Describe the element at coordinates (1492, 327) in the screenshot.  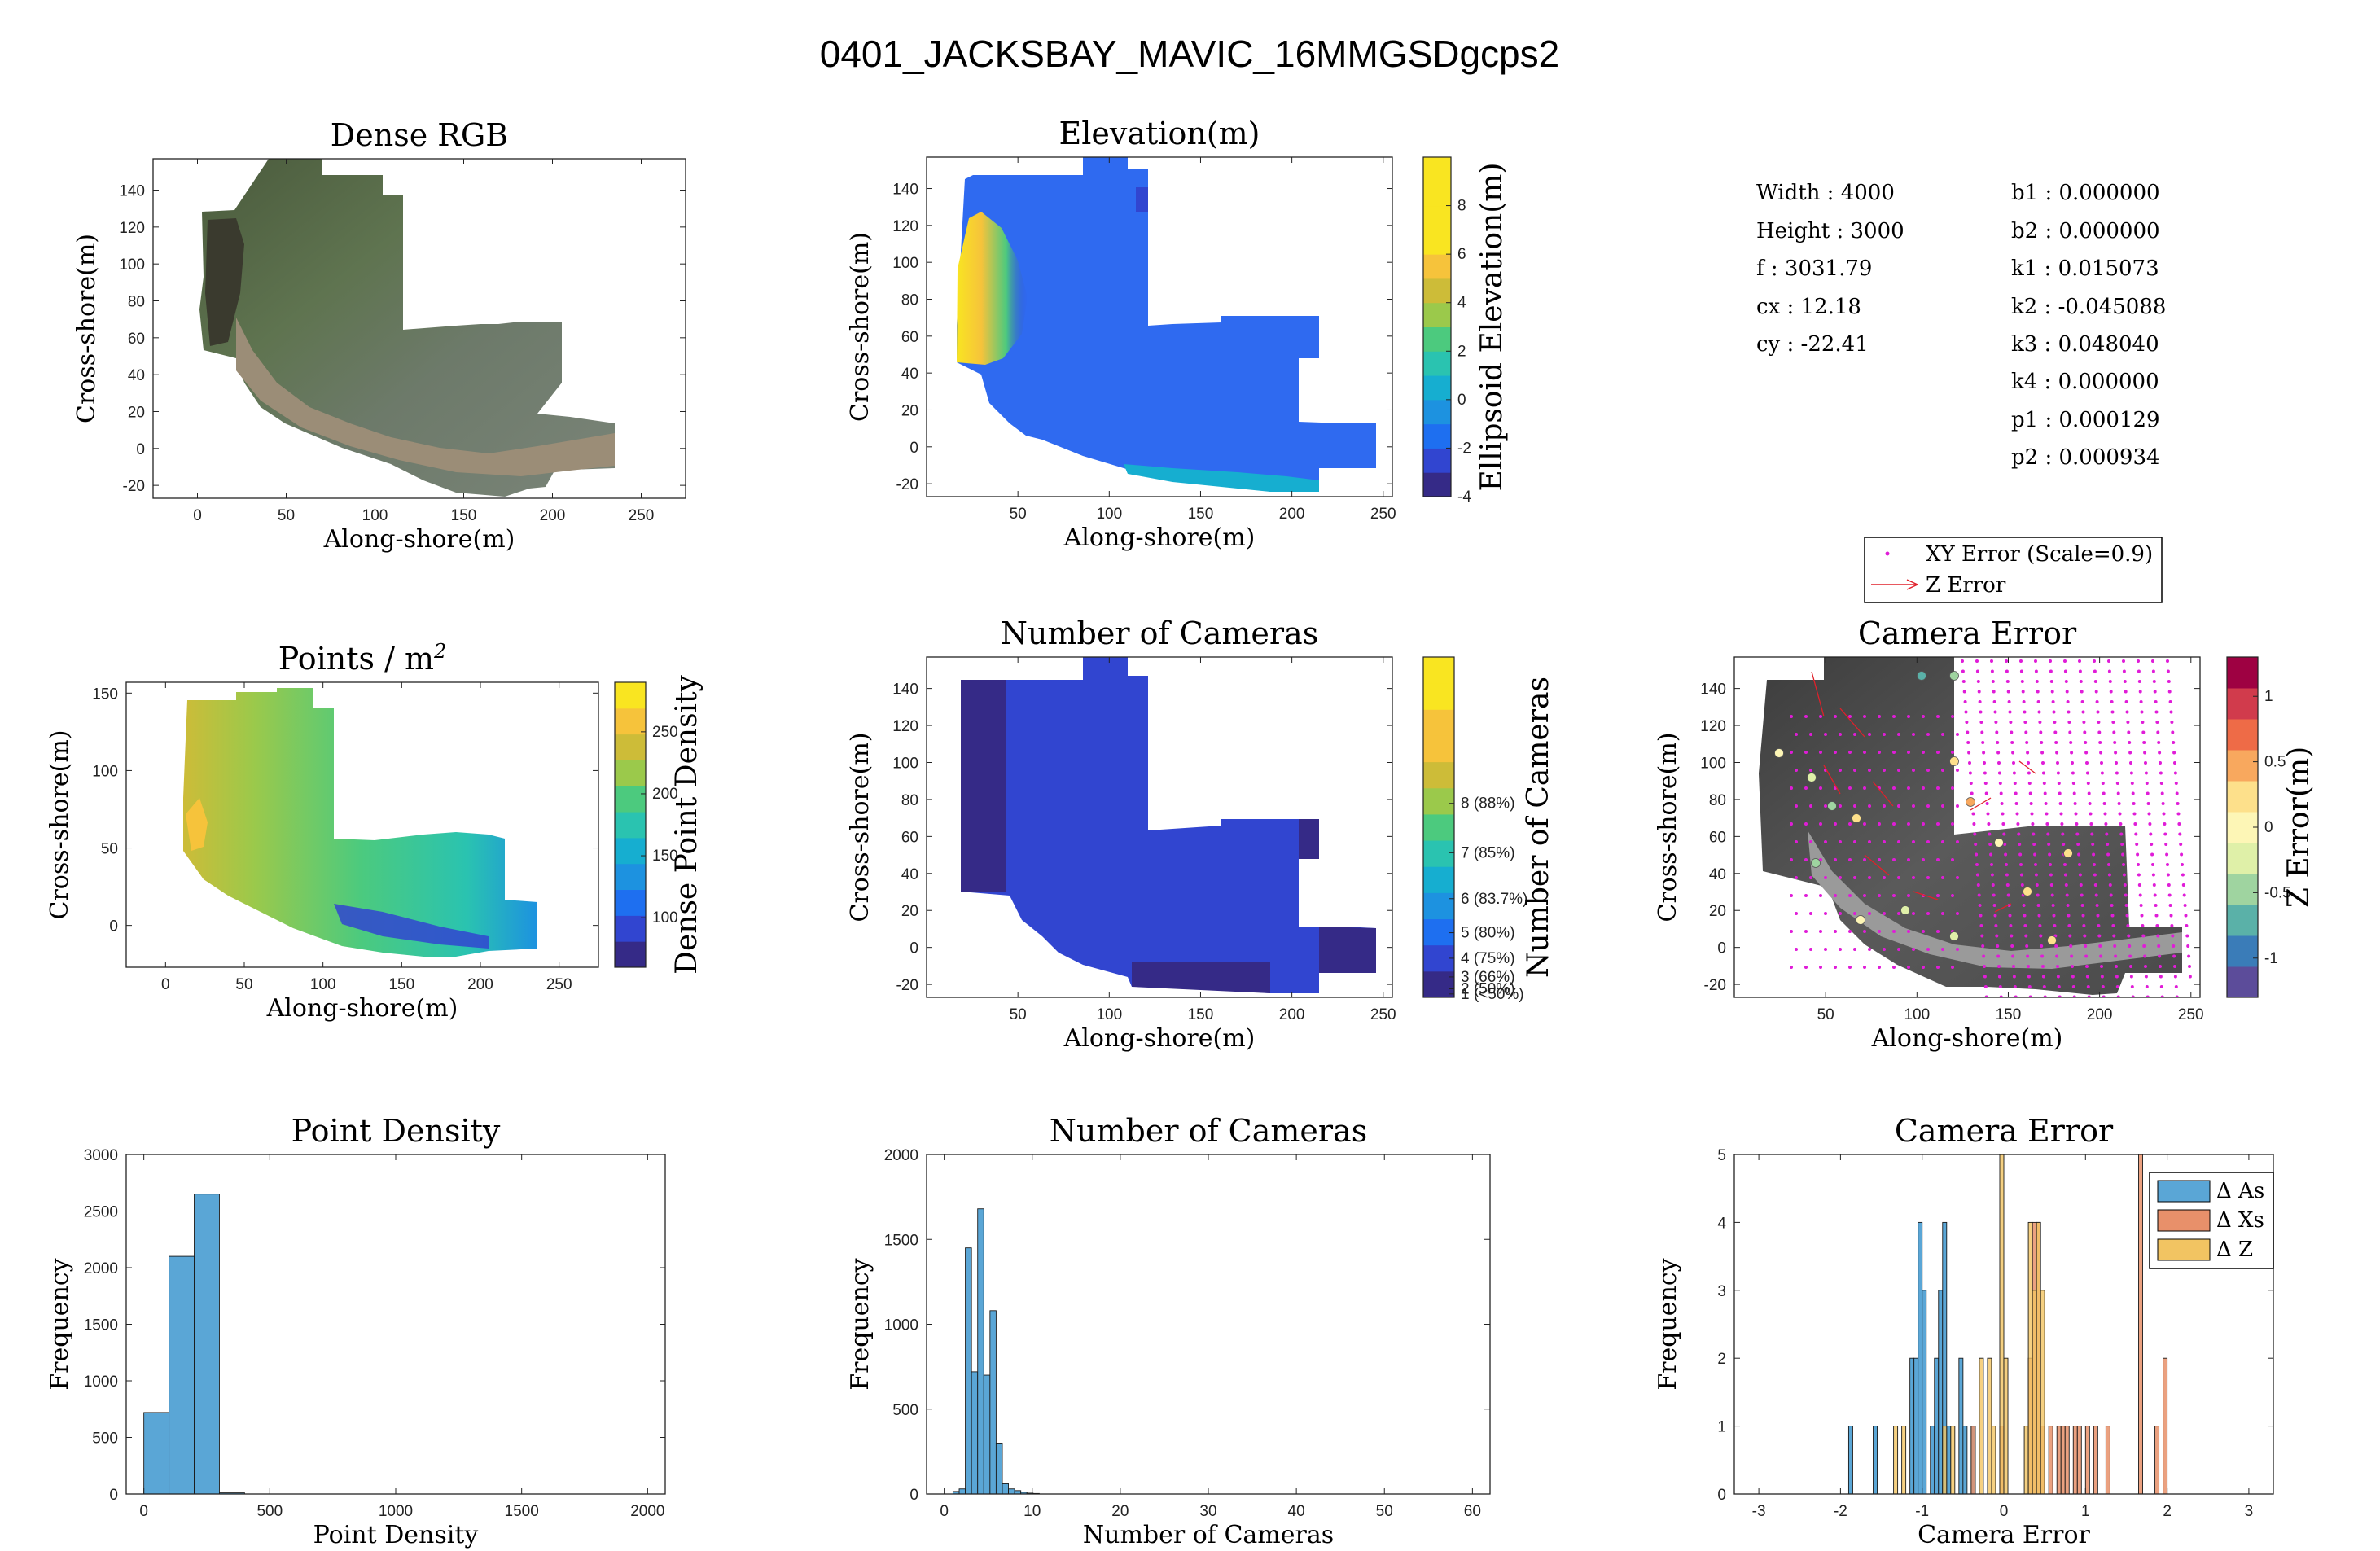
I see `elevation-colorbar-label: Ellipsoid Elevation(m)` at that location.